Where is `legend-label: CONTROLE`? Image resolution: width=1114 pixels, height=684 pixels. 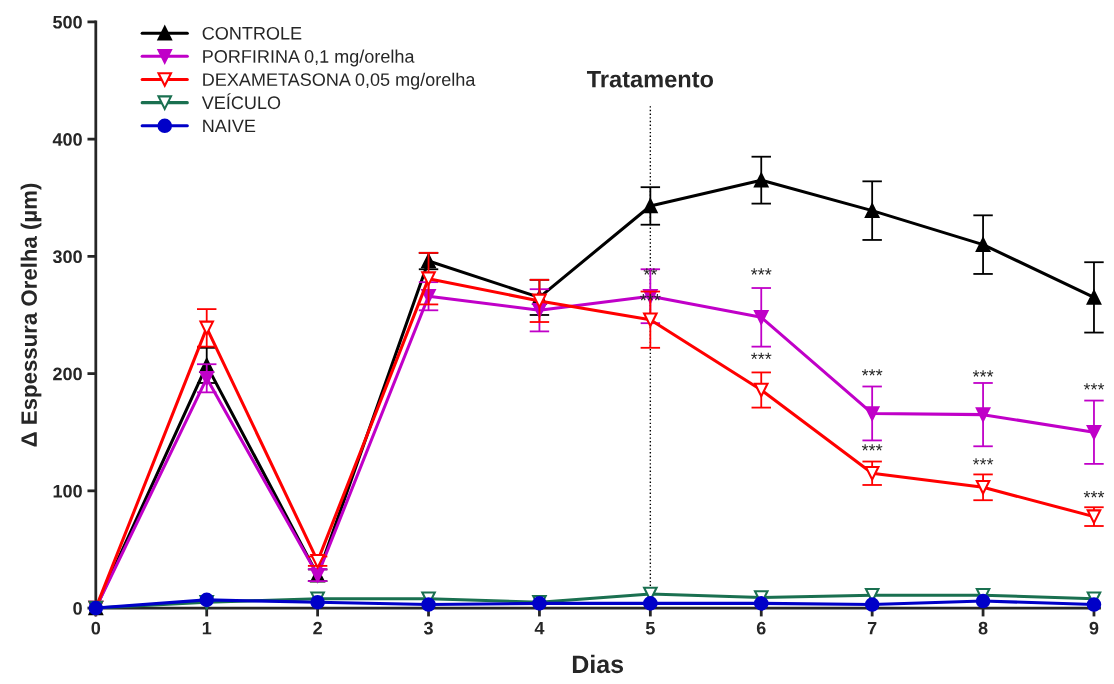 legend-label: CONTROLE is located at coordinates (252, 33).